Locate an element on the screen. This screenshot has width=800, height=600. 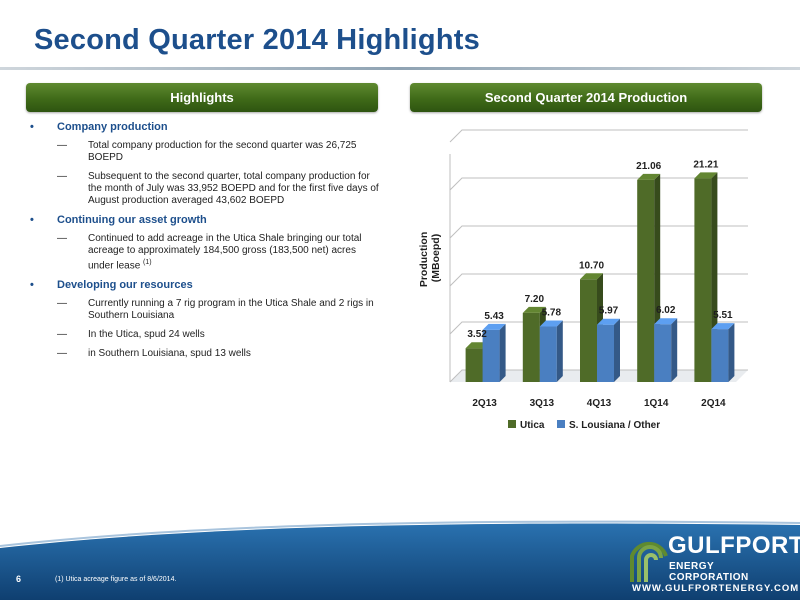
bar-s-lousiana-other-1q14 is located at coordinates (663, 353).